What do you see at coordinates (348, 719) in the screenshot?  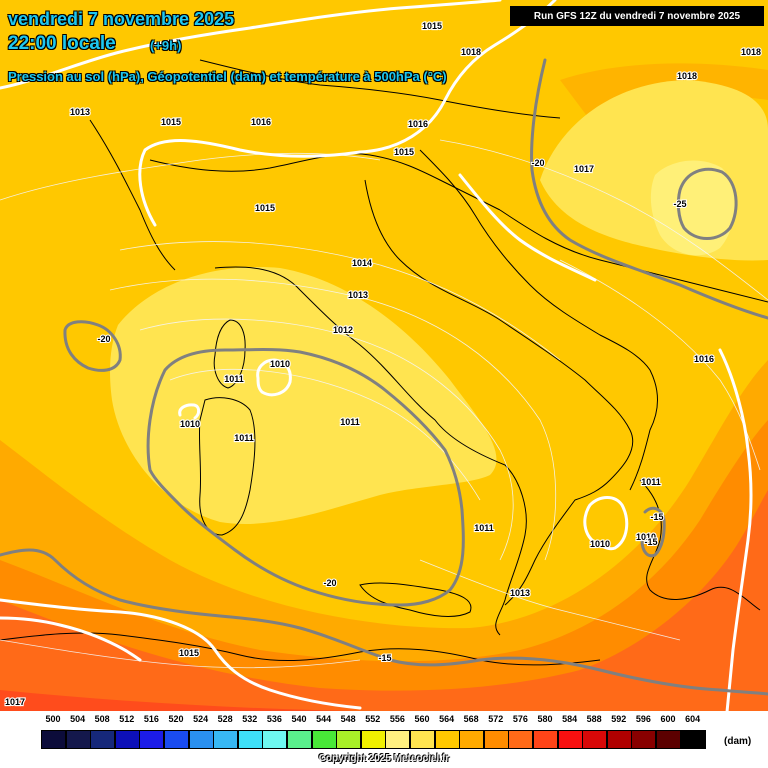 I see `legend-label: 548` at bounding box center [348, 719].